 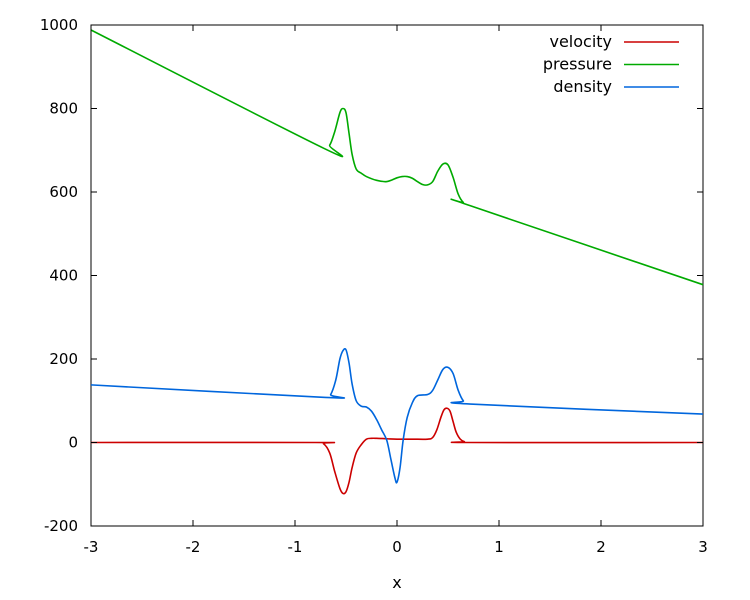 I want to click on x-tick-label: 2, so click(x=601, y=547).